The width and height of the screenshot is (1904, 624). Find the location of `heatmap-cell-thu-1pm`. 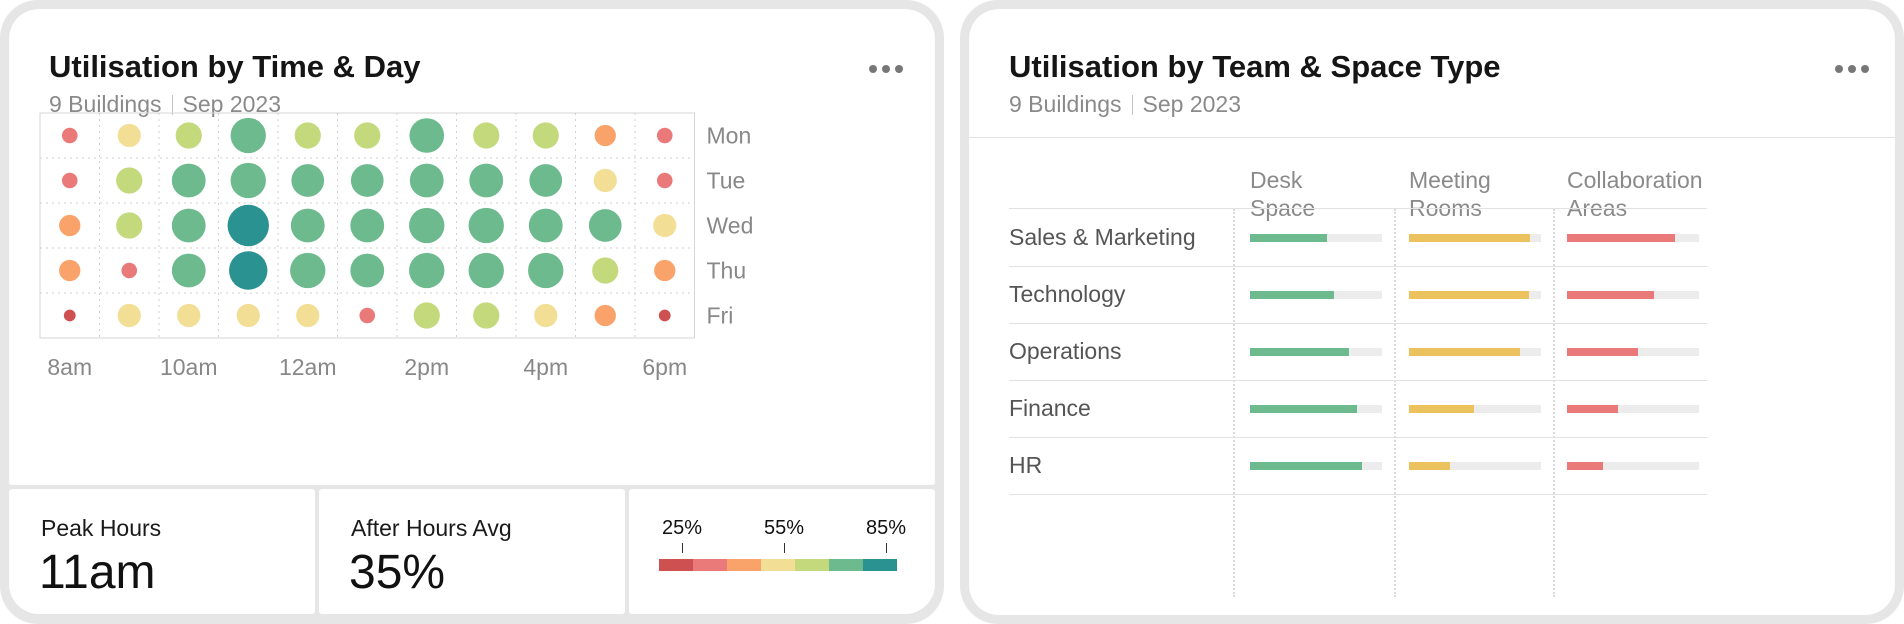

heatmap-cell-thu-1pm is located at coordinates (367, 270).